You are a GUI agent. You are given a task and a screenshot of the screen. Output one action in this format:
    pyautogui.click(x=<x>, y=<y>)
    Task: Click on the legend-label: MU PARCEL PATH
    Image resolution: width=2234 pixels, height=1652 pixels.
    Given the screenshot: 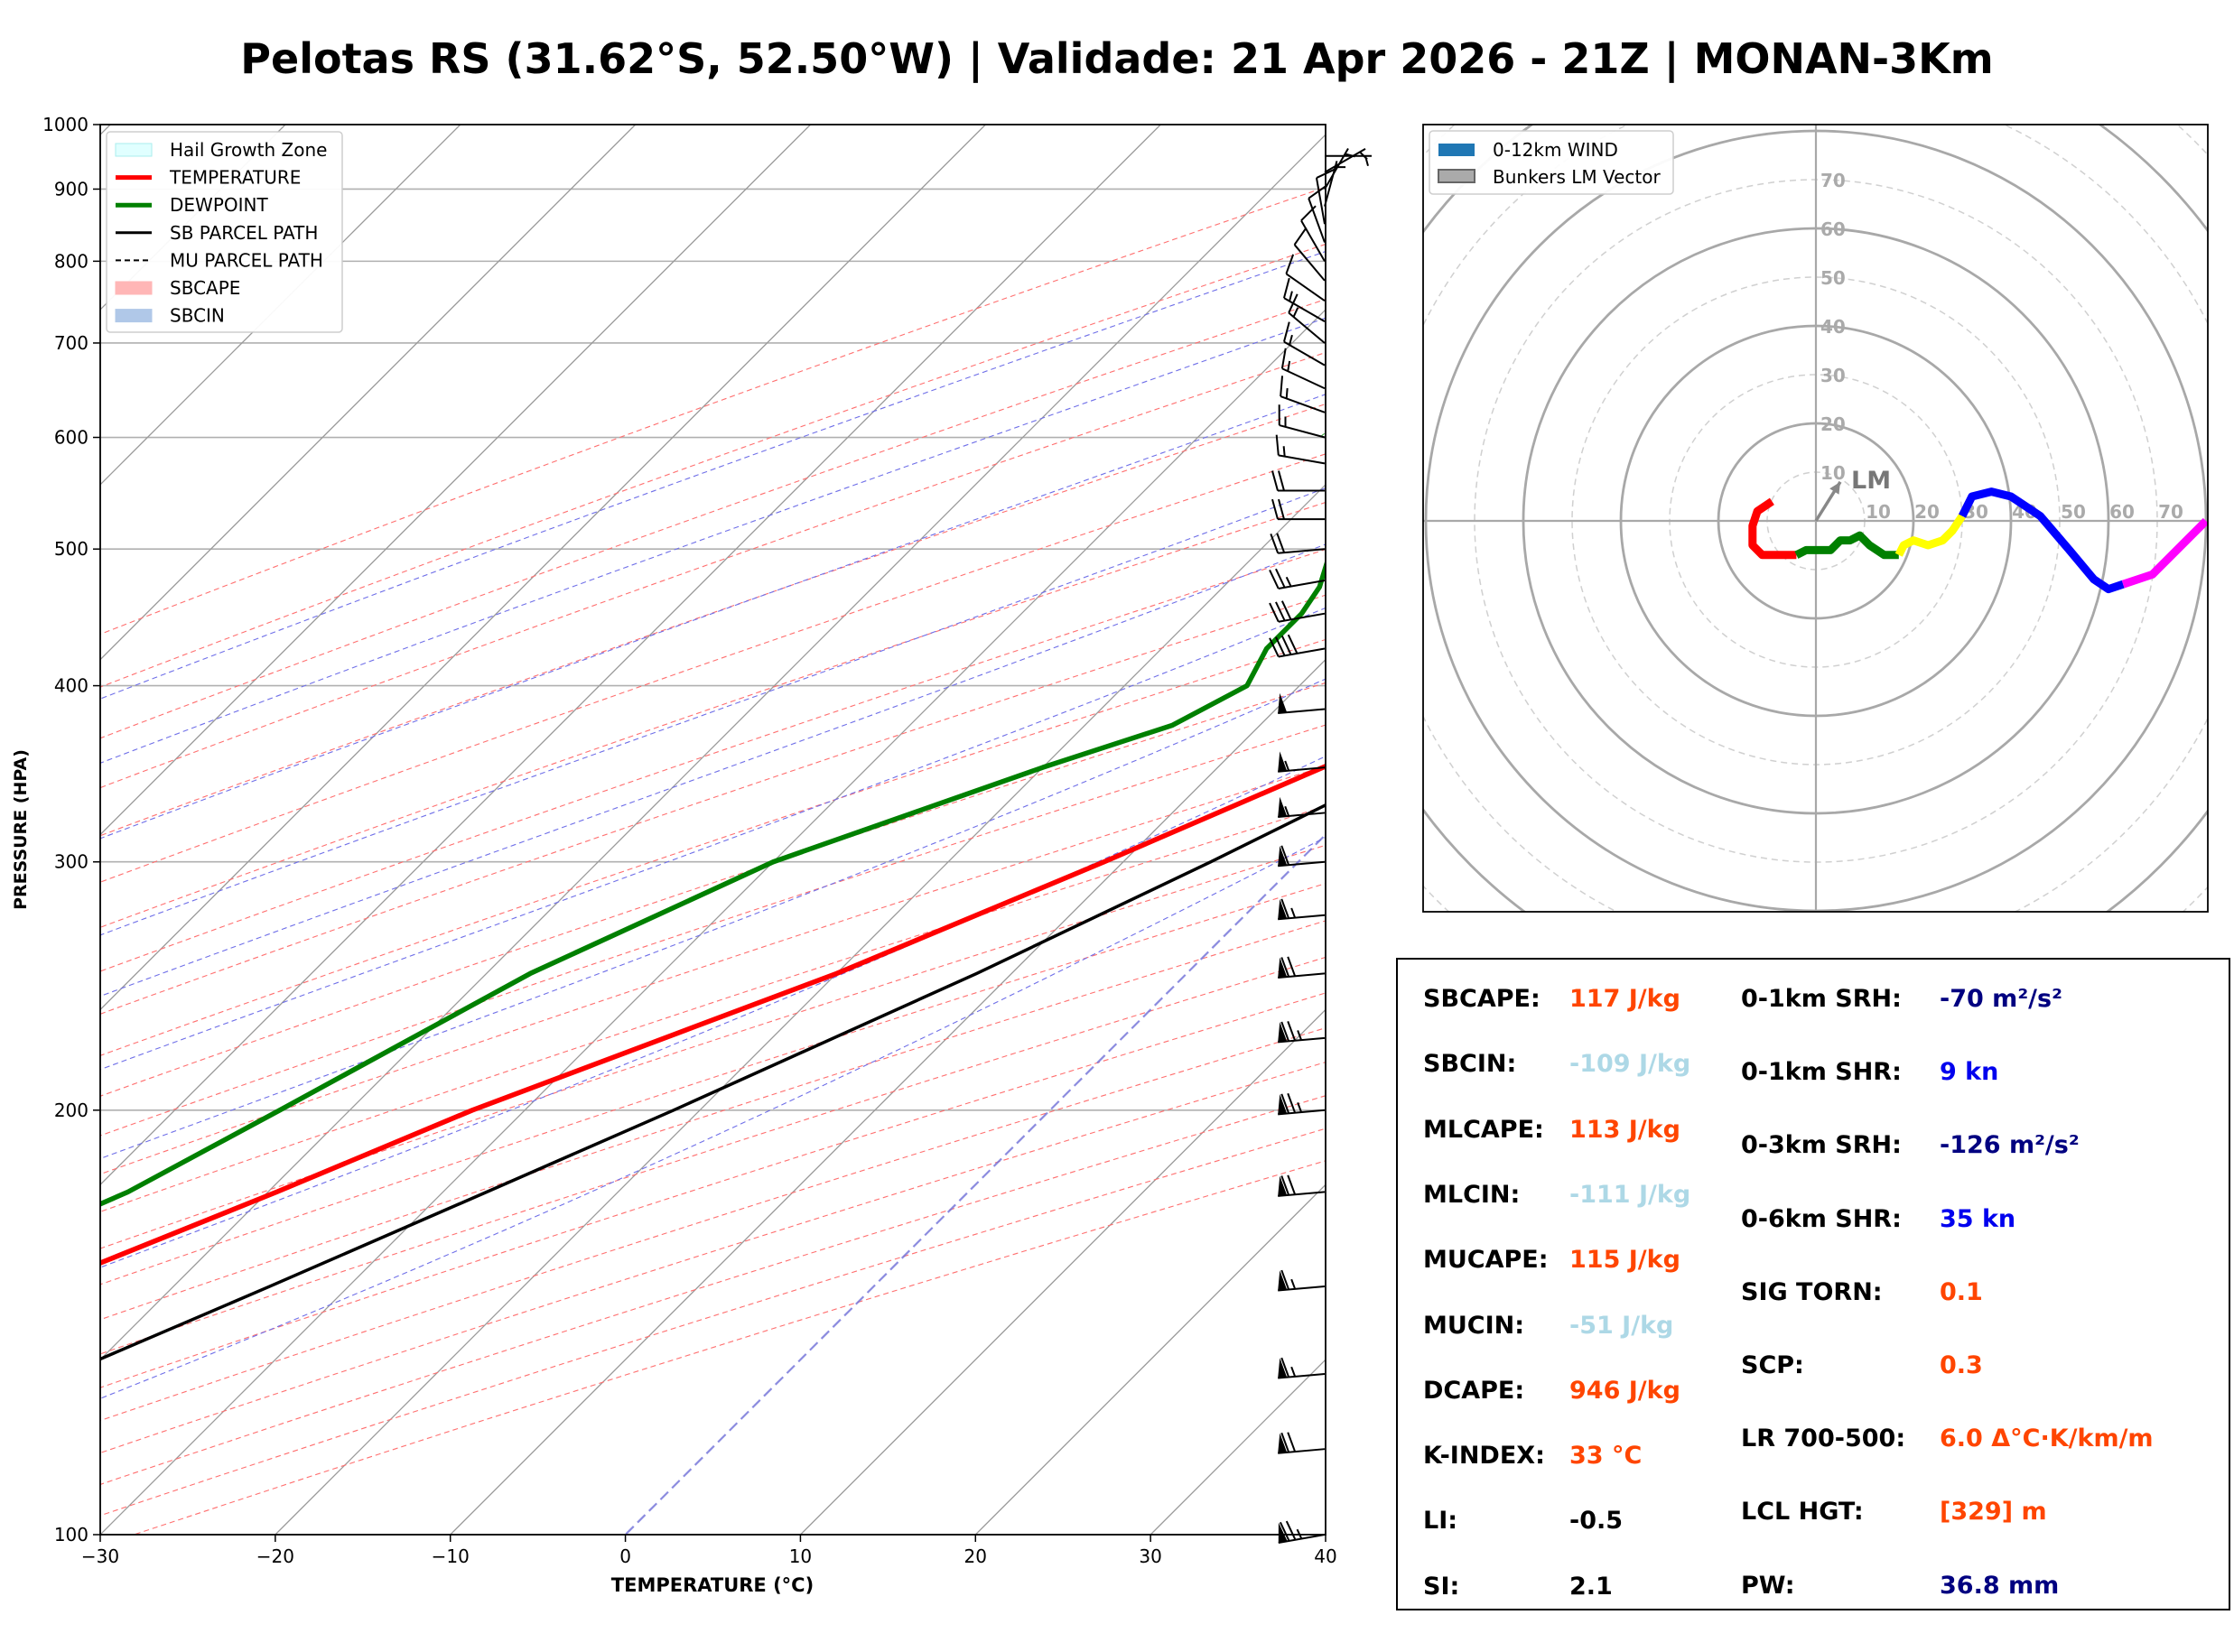 What is the action you would take?
    pyautogui.click(x=246, y=260)
    